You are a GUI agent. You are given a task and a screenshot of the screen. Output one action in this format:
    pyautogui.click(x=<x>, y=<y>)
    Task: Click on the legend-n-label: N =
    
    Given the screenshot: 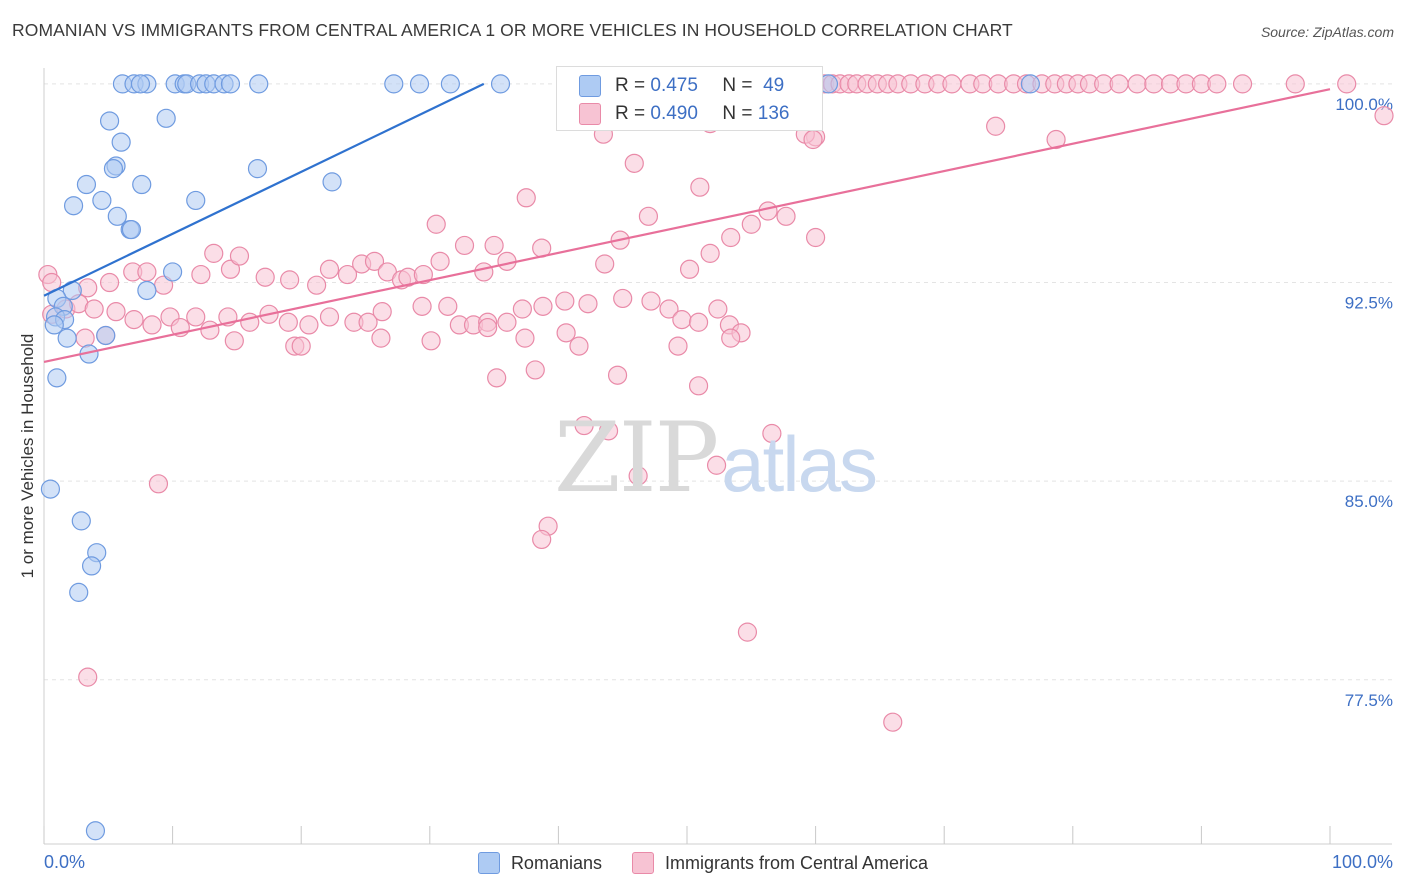 What is the action you would take?
    pyautogui.click(x=737, y=113)
    